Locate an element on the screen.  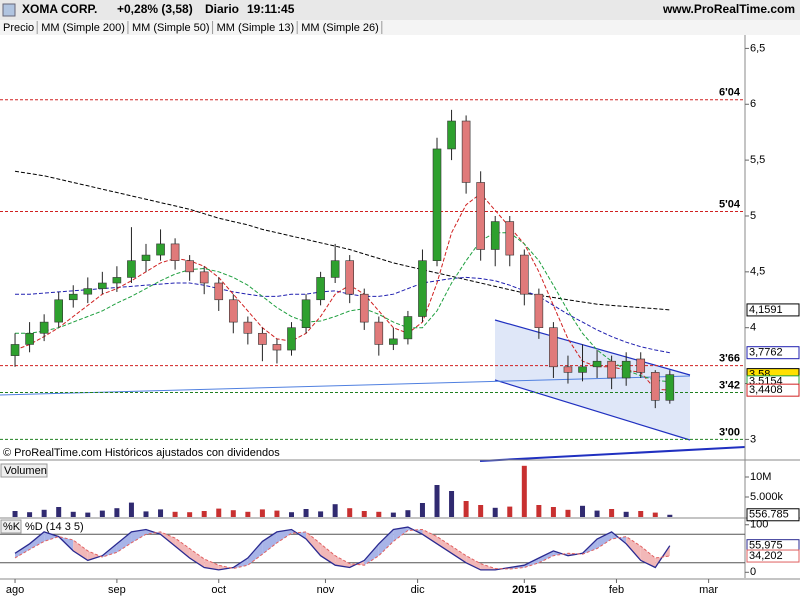
source: www.ProRealTime.com is located at coordinates (728, 9).